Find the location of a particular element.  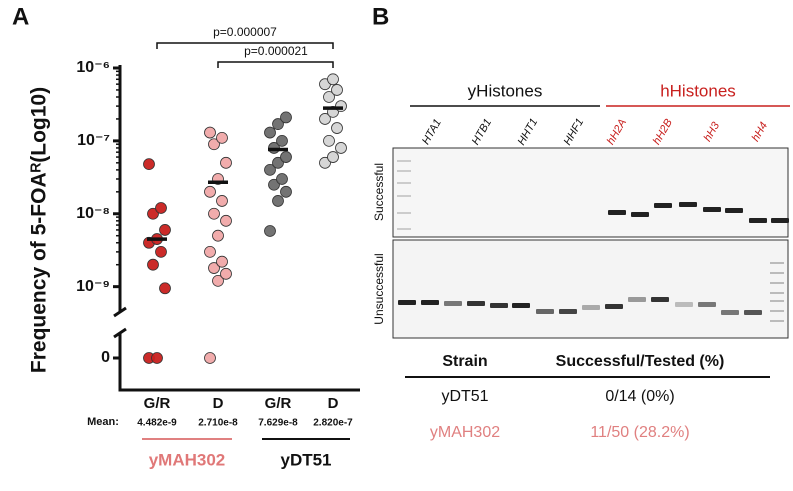

mean-label: 7.629e-8 is located at coordinates (278, 423).